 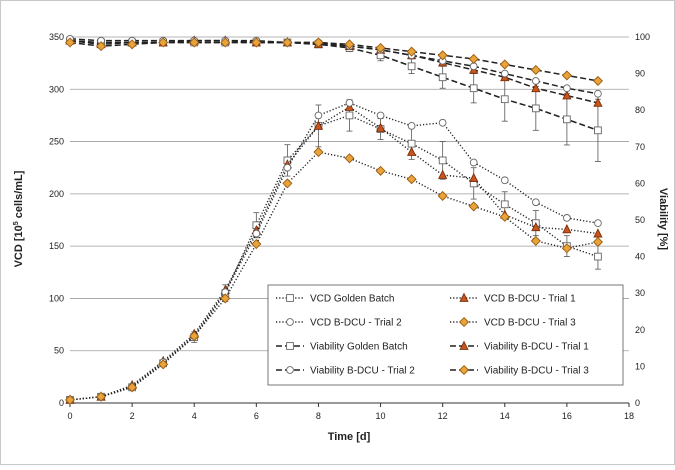 What do you see at coordinates (356, 323) in the screenshot?
I see `legend-label: VCD B-DCU - Trial 2` at bounding box center [356, 323].